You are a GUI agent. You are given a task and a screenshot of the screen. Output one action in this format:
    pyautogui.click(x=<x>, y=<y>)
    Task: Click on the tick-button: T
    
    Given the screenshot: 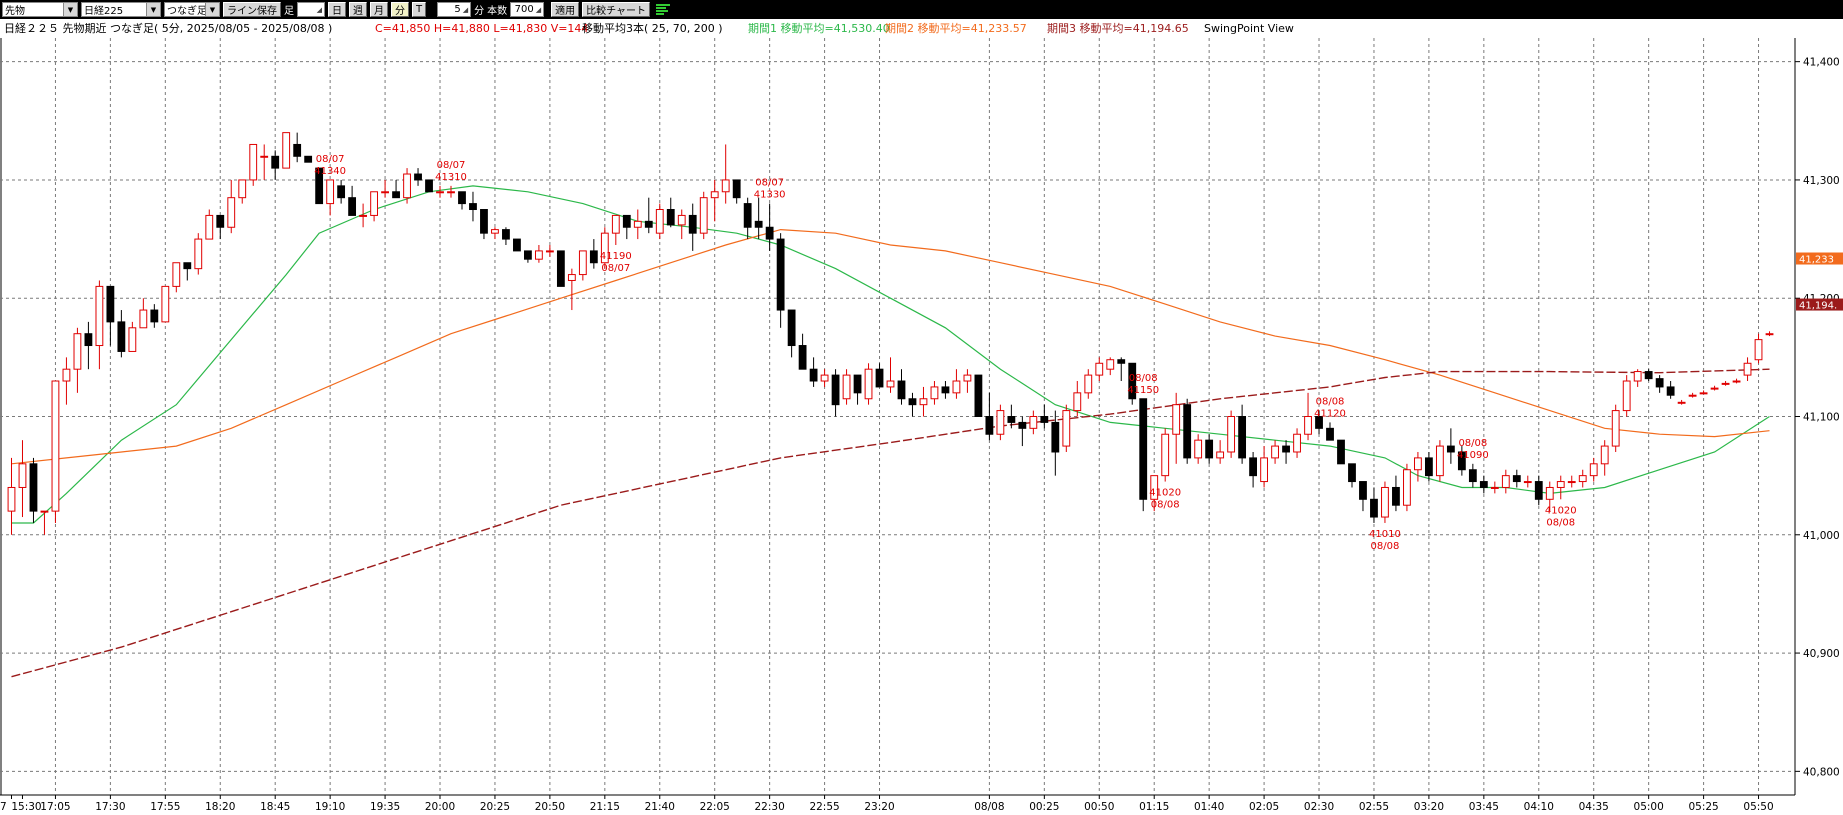 What is the action you would take?
    pyautogui.click(x=419, y=9)
    